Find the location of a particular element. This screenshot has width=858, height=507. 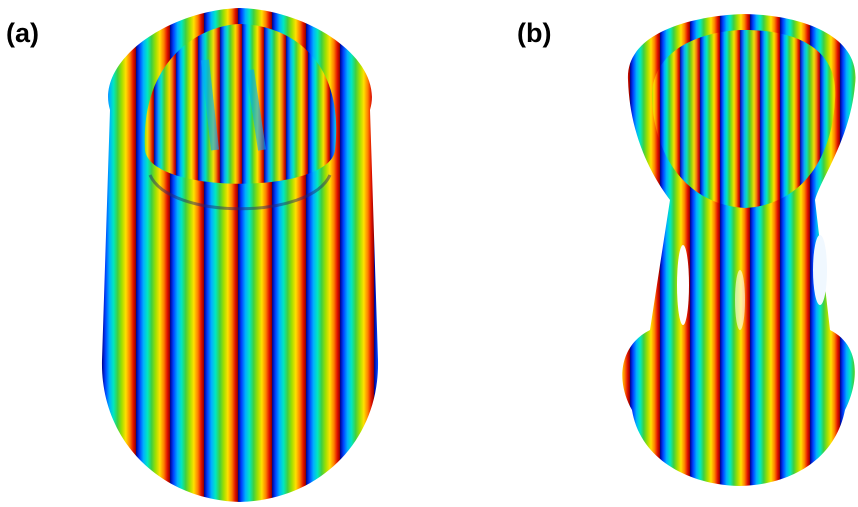

panel-label-a: (a) is located at coordinates (22, 33).